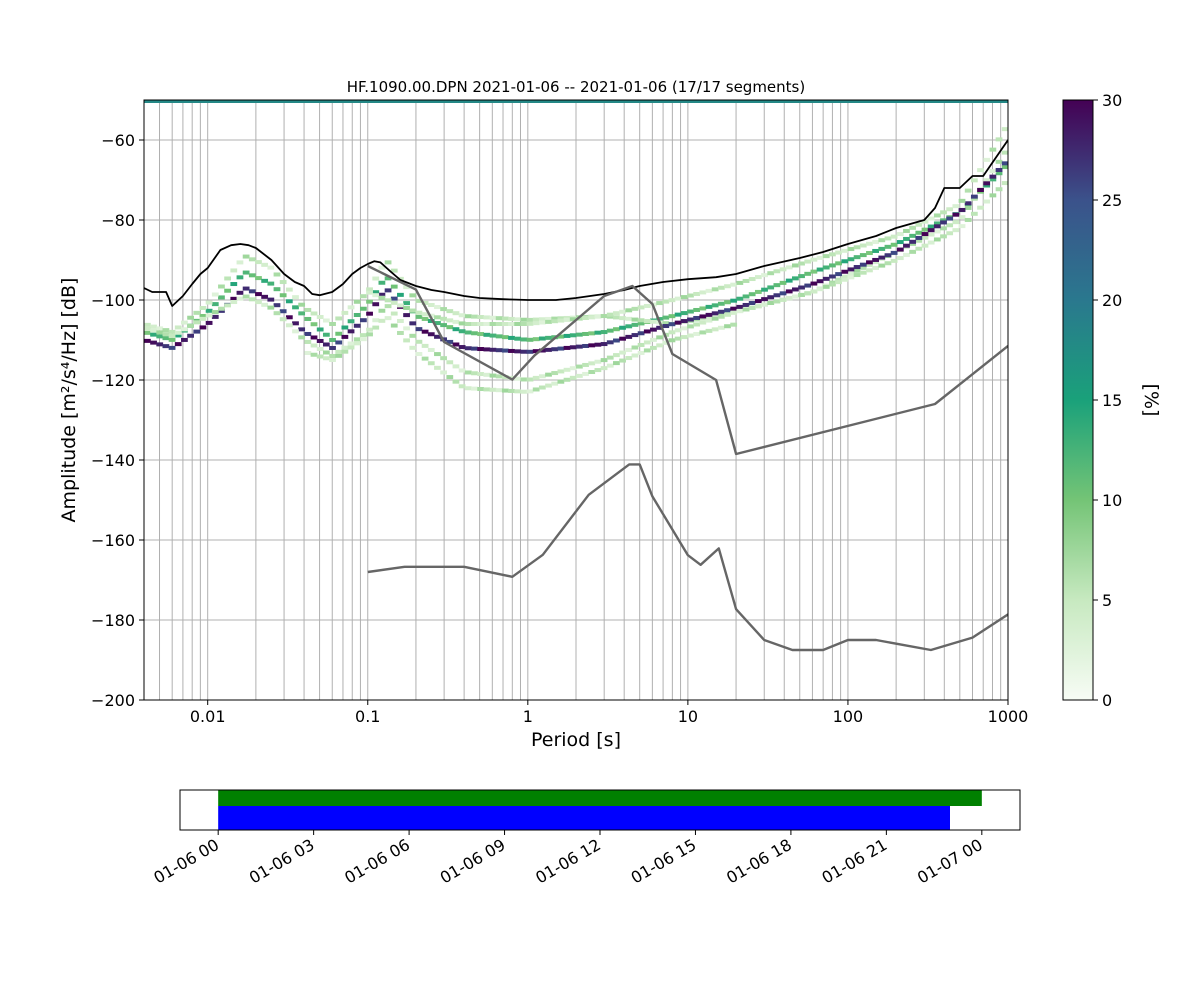 This screenshot has width=1200, height=1000. What do you see at coordinates (113, 380) in the screenshot?
I see `y-tick-label: −120` at bounding box center [113, 380].